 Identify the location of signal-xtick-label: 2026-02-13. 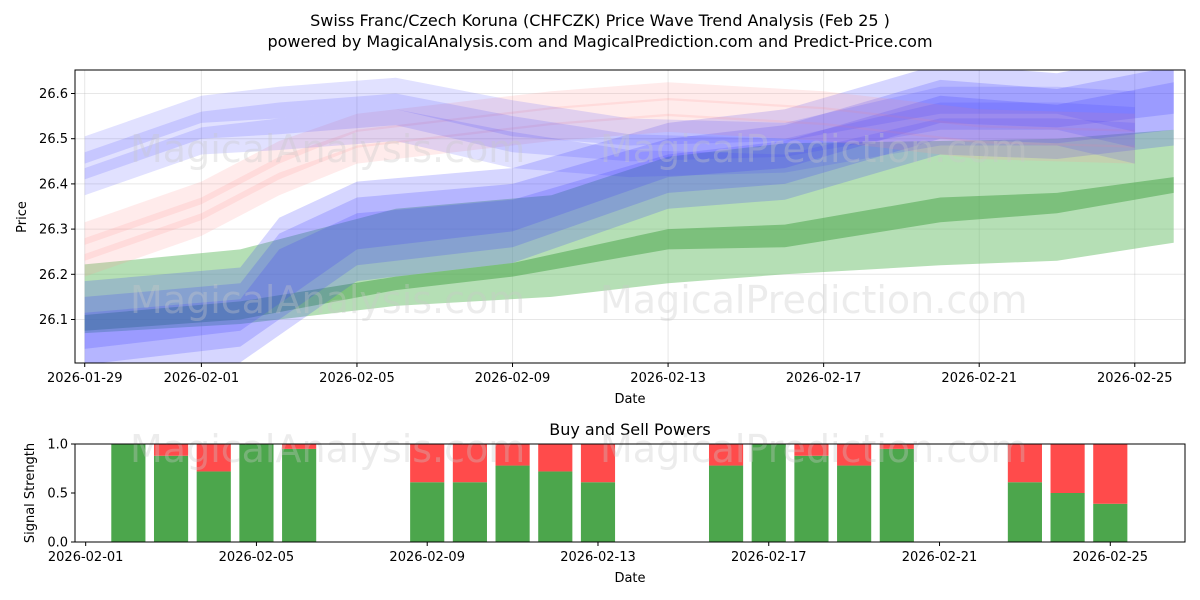
(598, 557).